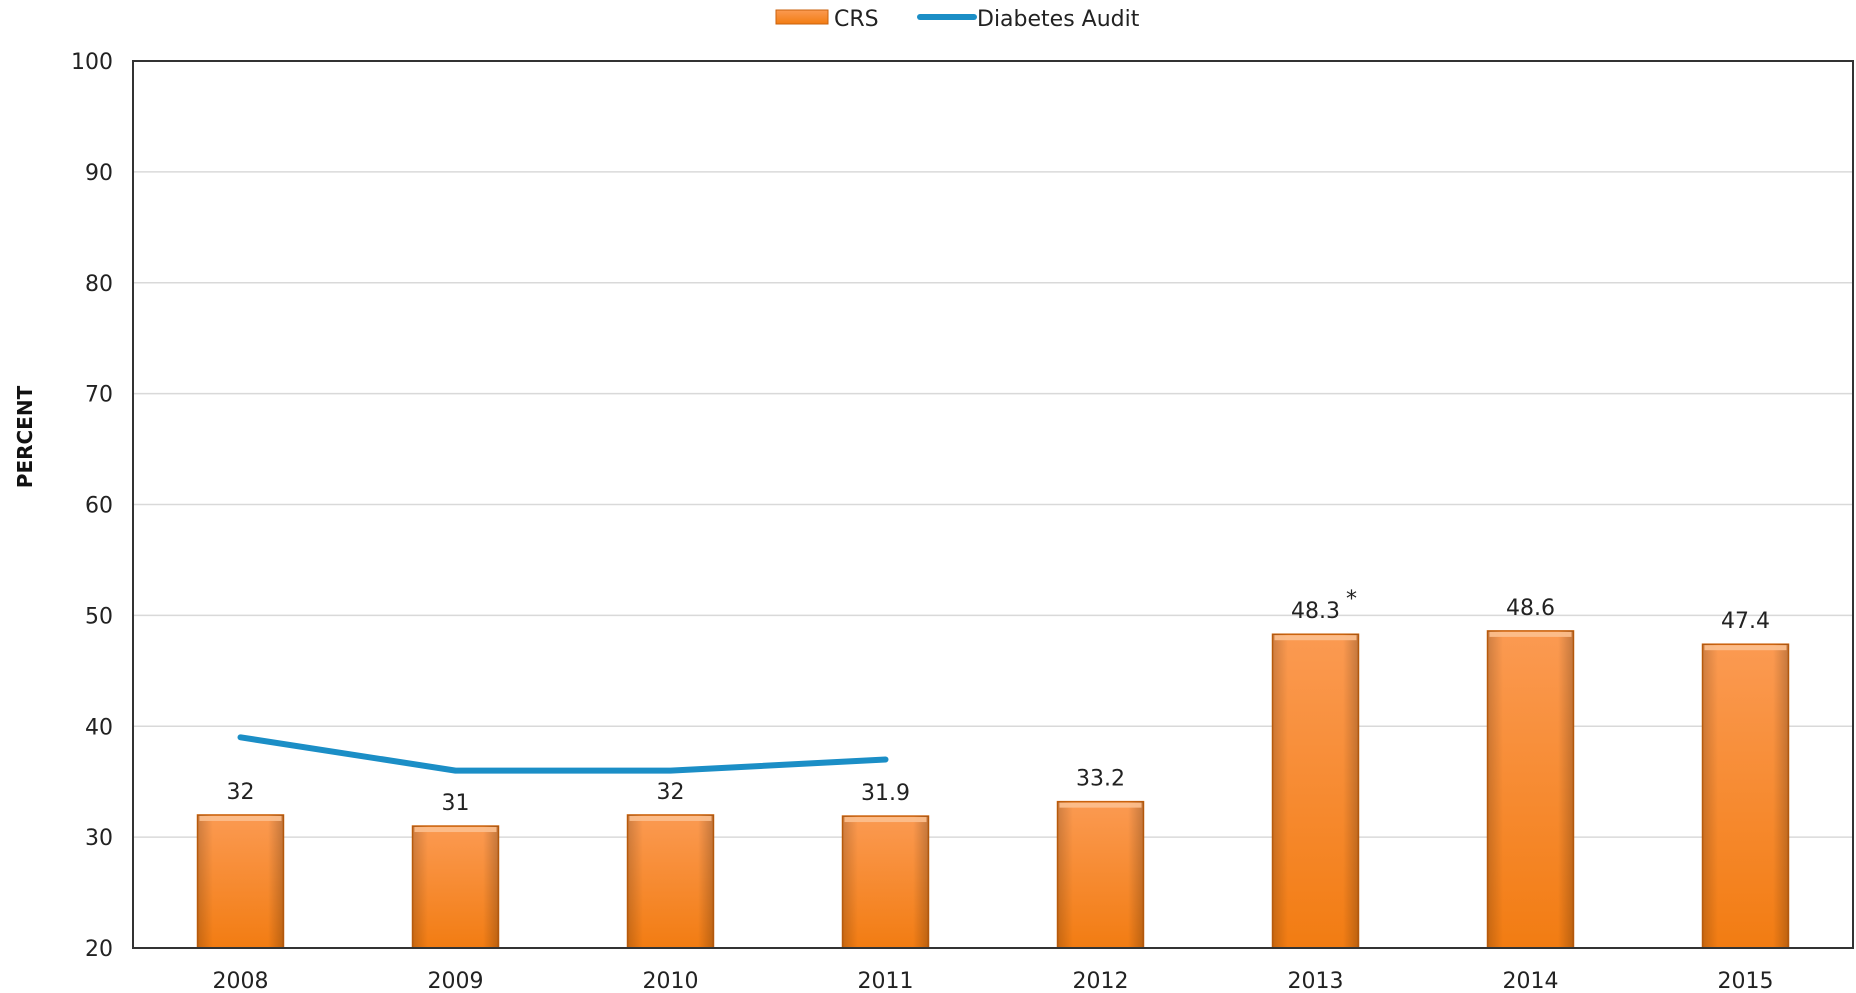  Describe the element at coordinates (455, 830) in the screenshot. I see `bar-top-highlight-2009` at that location.